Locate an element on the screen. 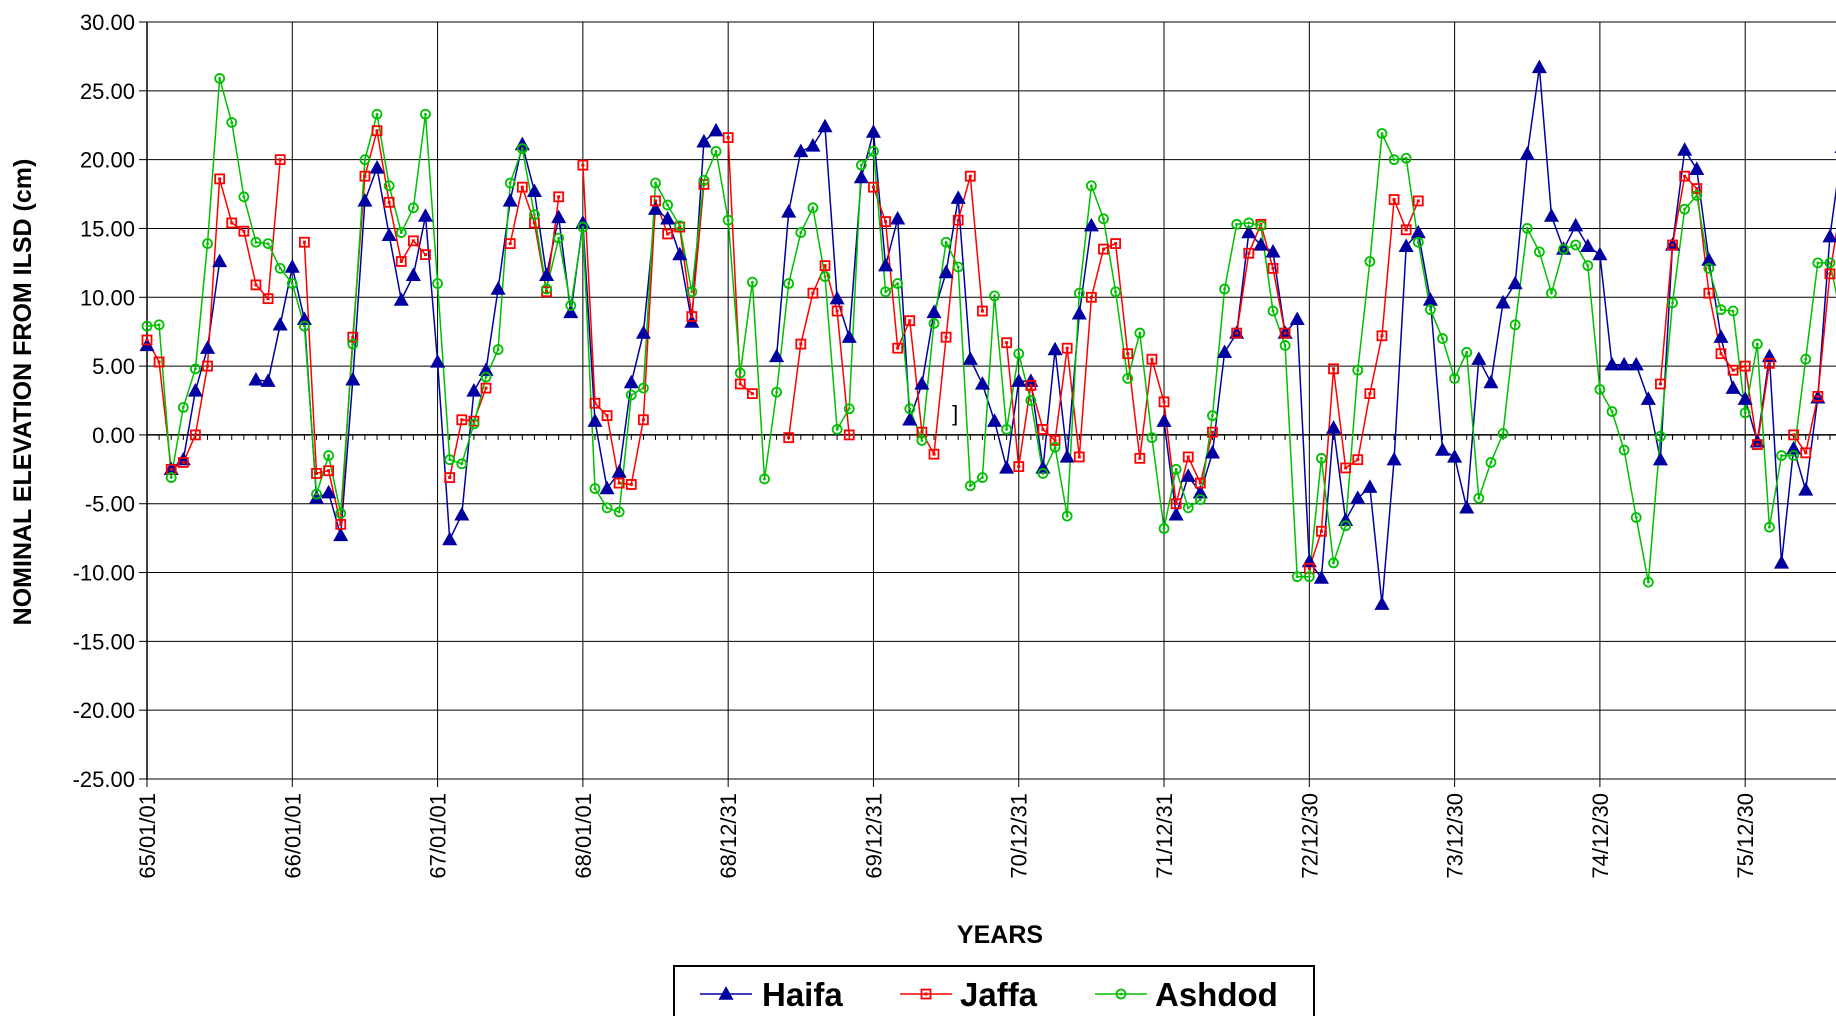 The image size is (1836, 1016). y-tick-label: 10.00 is located at coordinates (107, 297).